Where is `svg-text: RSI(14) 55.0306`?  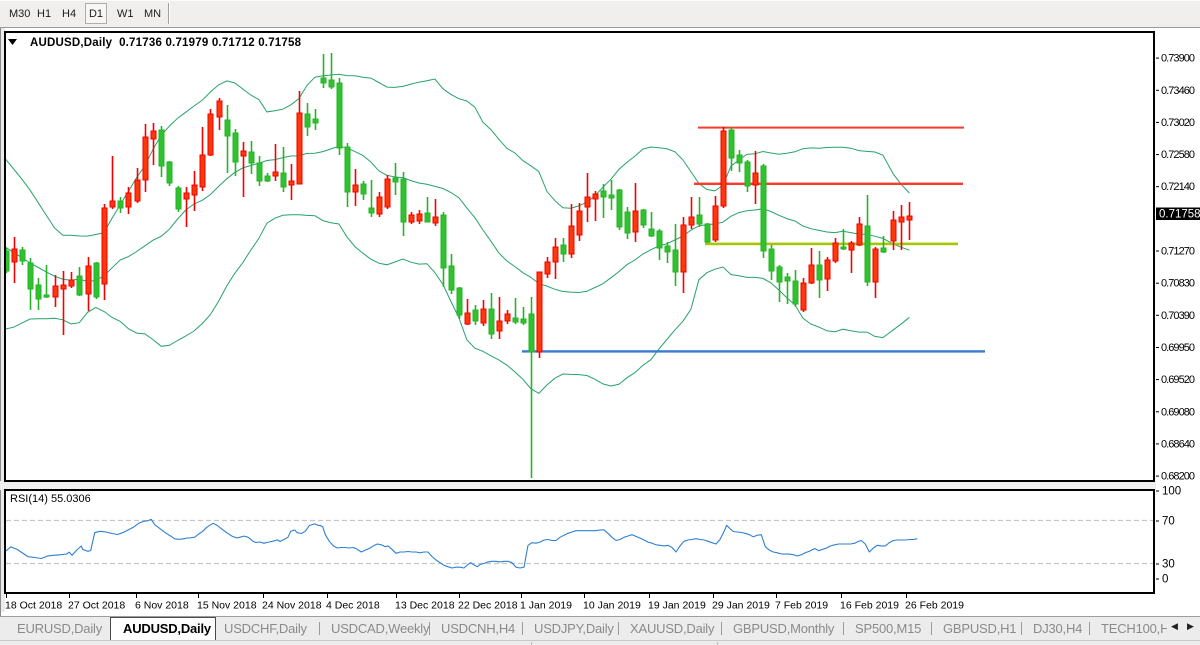
svg-text: RSI(14) 55.0306 is located at coordinates (50, 499).